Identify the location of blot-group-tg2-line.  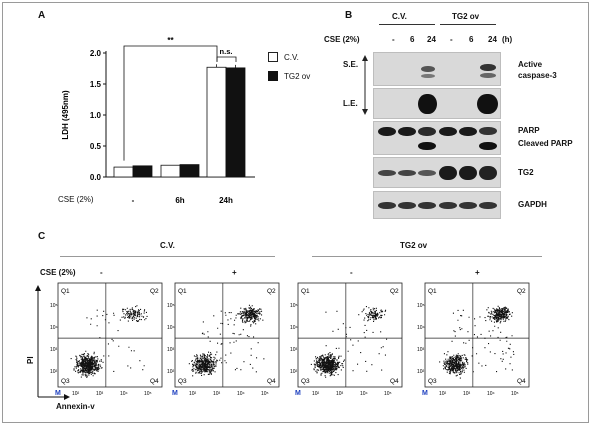
(468, 24).